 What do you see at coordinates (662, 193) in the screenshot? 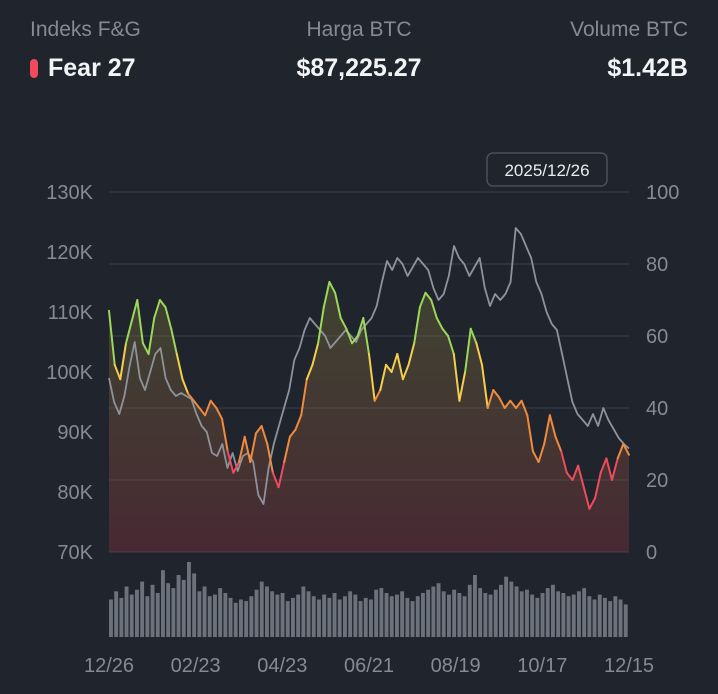
I see `y-right-tick-label: 100` at bounding box center [662, 193].